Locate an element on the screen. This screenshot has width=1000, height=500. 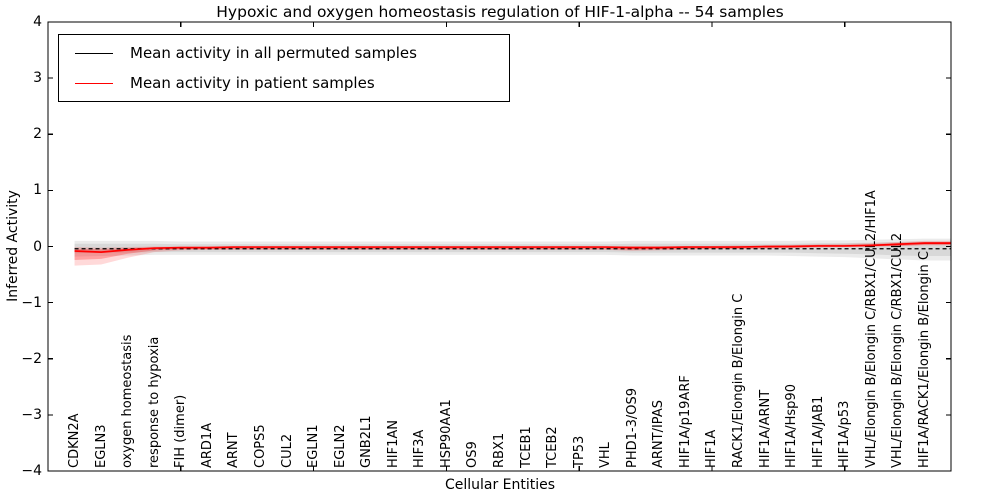
x-category-label: VHL/Elongin B/Elongin C/RBX1/CUL2 is located at coordinates (898, 350).